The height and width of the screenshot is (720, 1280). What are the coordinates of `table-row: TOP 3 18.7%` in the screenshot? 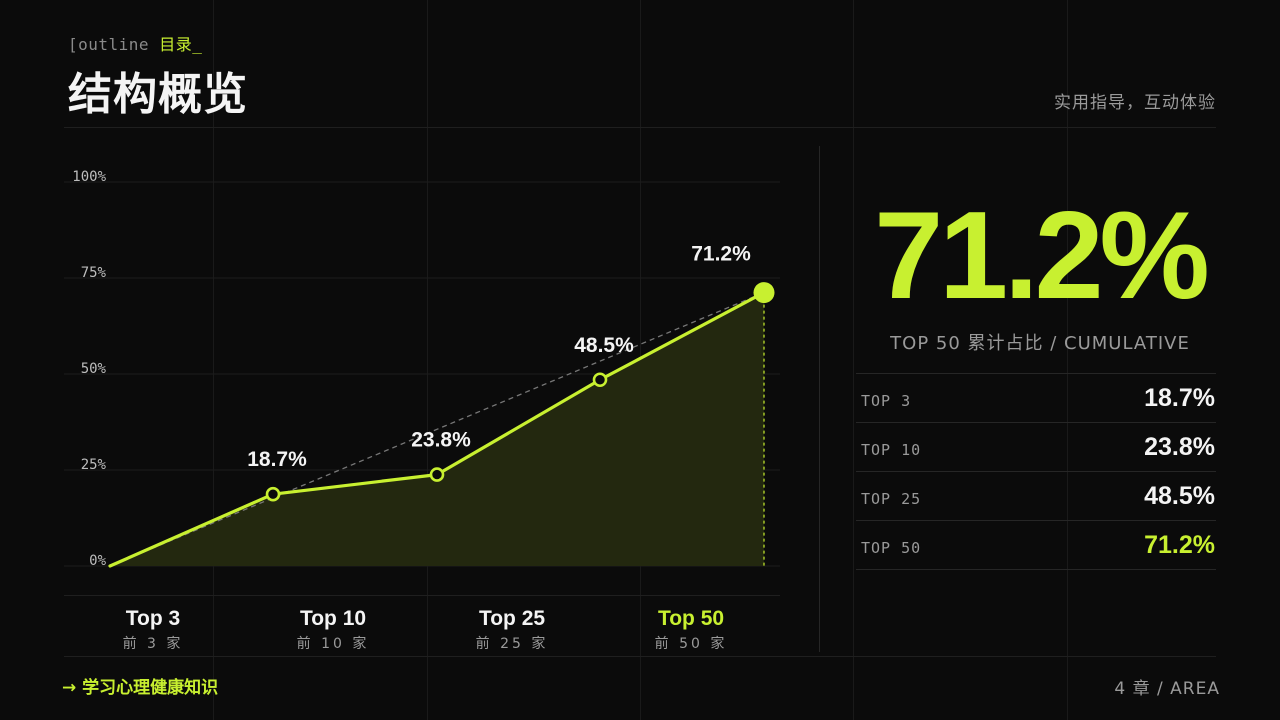 It's located at (1036, 397).